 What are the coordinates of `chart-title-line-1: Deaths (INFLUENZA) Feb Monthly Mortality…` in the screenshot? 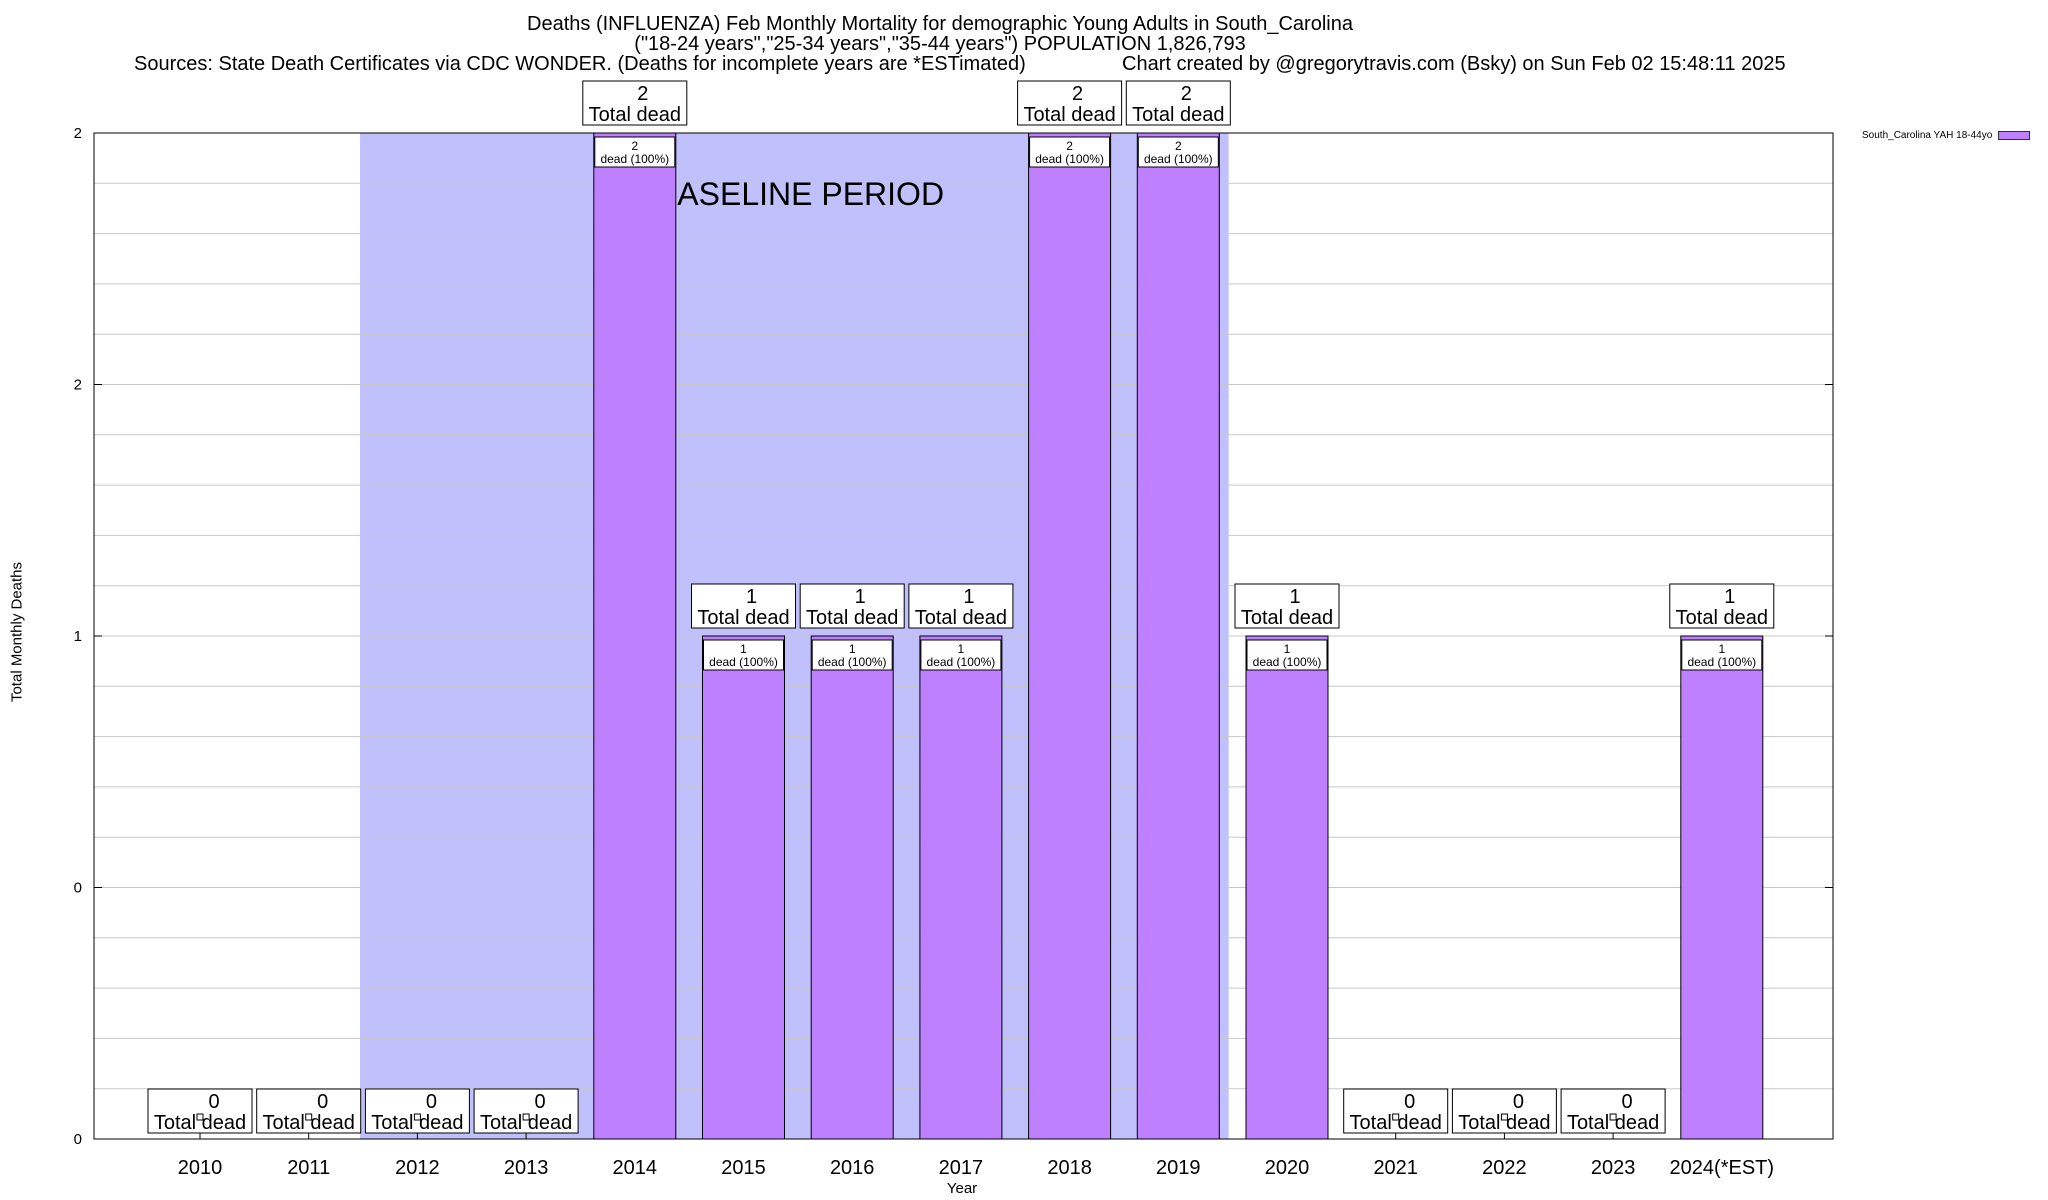 It's located at (940, 24).